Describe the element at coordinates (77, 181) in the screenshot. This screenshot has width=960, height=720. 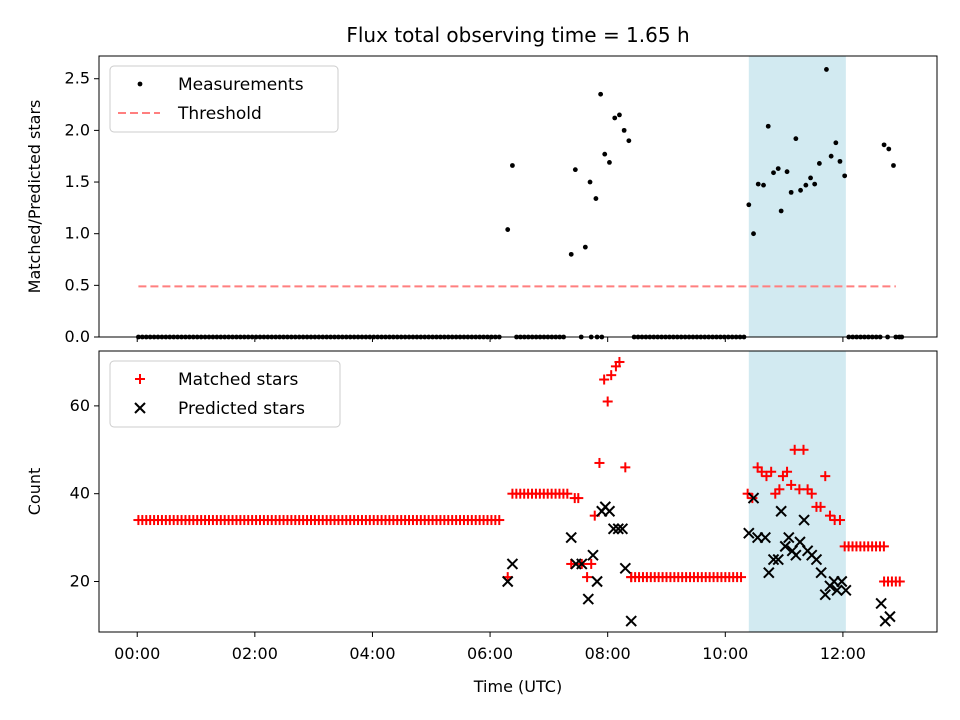
I see `ratio-ytick-label-3: 1.5` at that location.